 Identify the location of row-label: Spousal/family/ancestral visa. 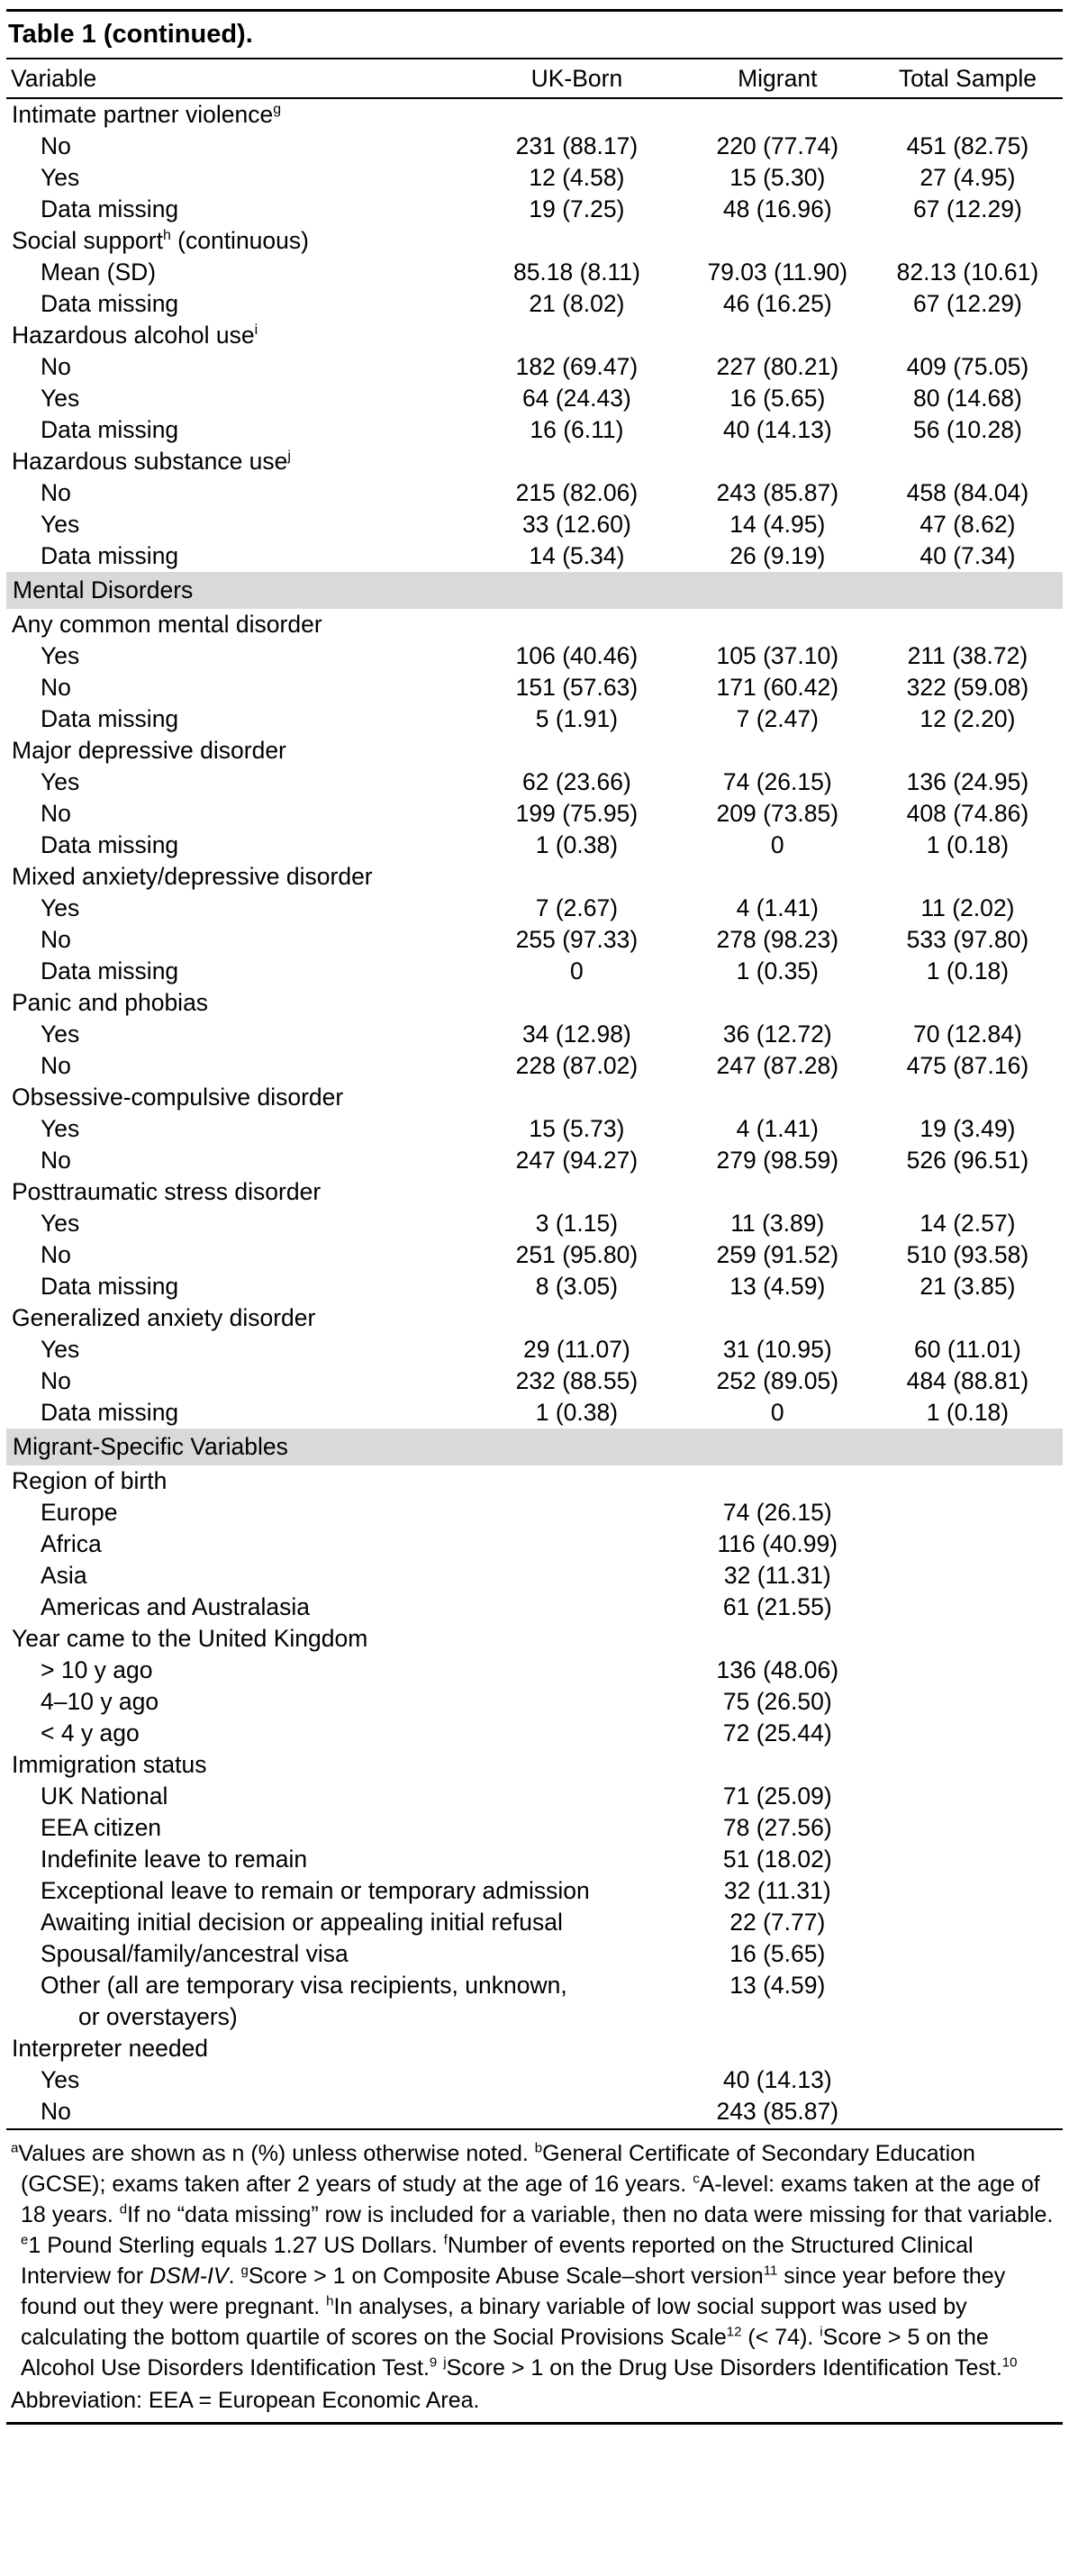
(195, 1953).